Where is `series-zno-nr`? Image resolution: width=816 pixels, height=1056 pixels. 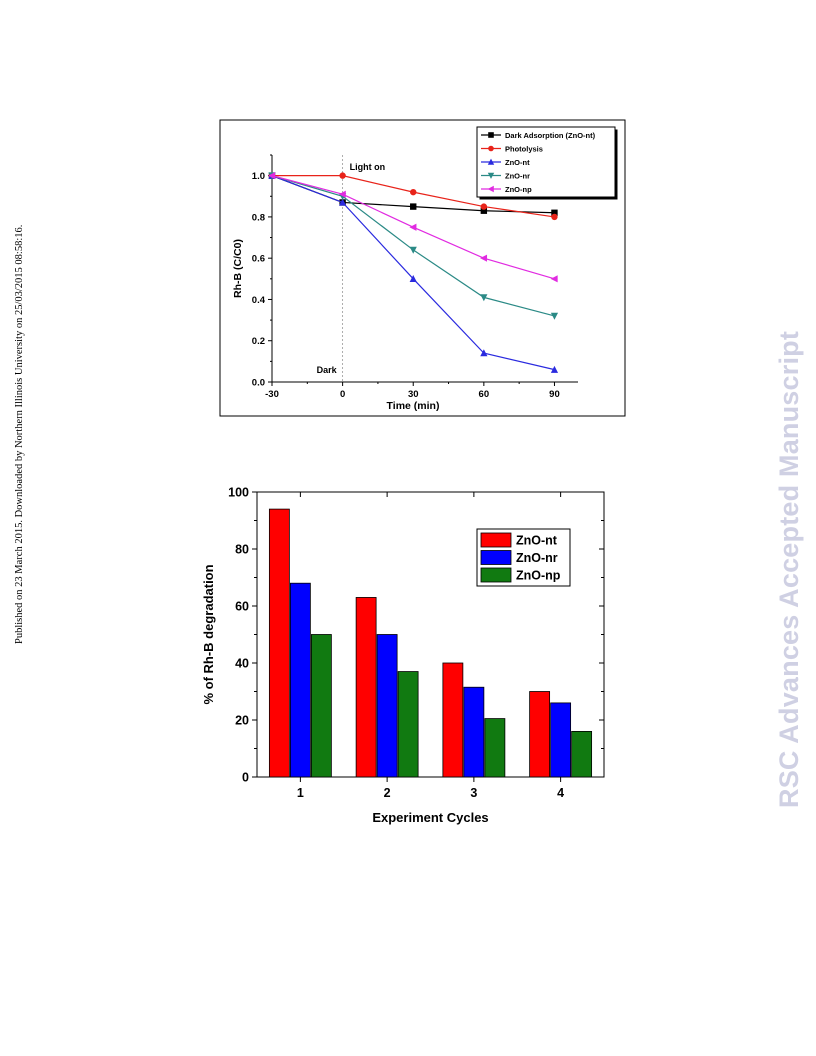 series-zno-nr is located at coordinates (413, 246).